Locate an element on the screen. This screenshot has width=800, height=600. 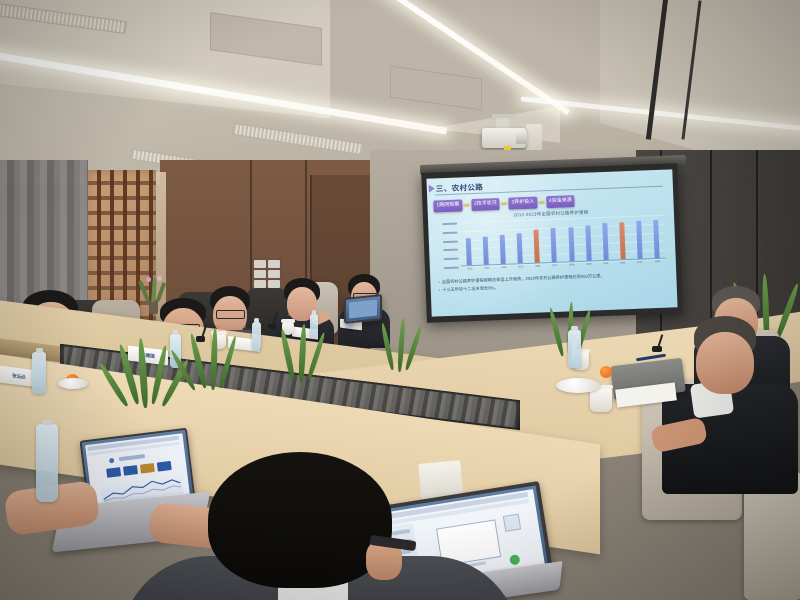
chart-y-axis is located at coordinates (451, 248).